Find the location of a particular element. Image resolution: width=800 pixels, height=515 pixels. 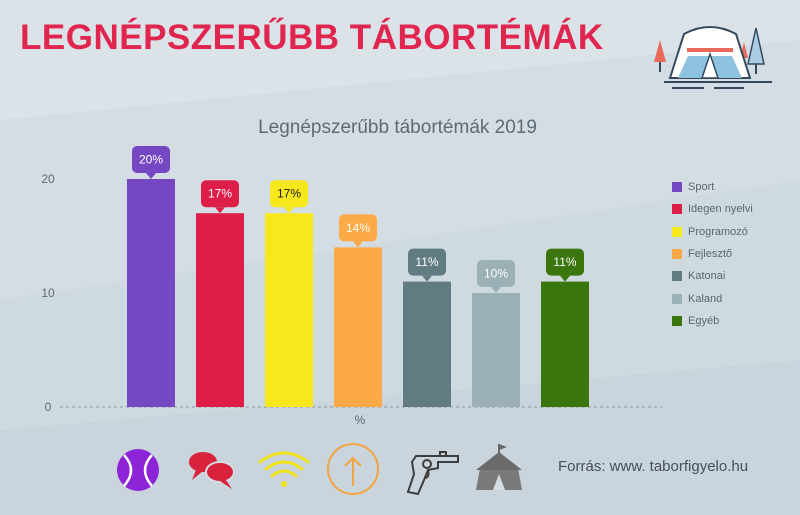

data-label: 10% is located at coordinates (496, 274).